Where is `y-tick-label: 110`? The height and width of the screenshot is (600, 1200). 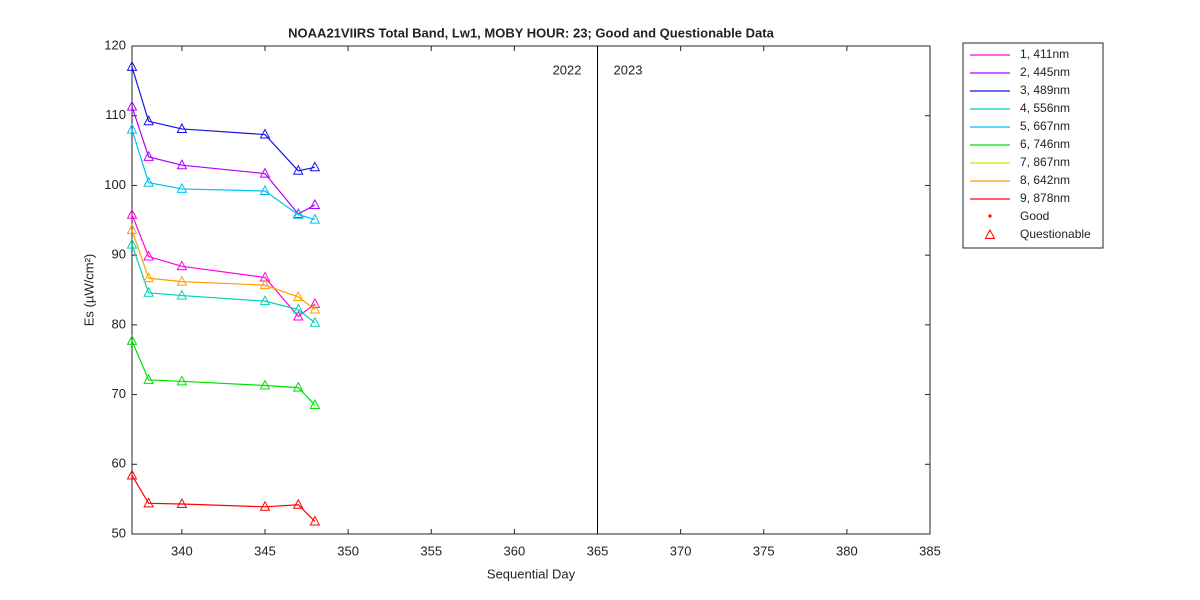 y-tick-label: 110 is located at coordinates (115, 114).